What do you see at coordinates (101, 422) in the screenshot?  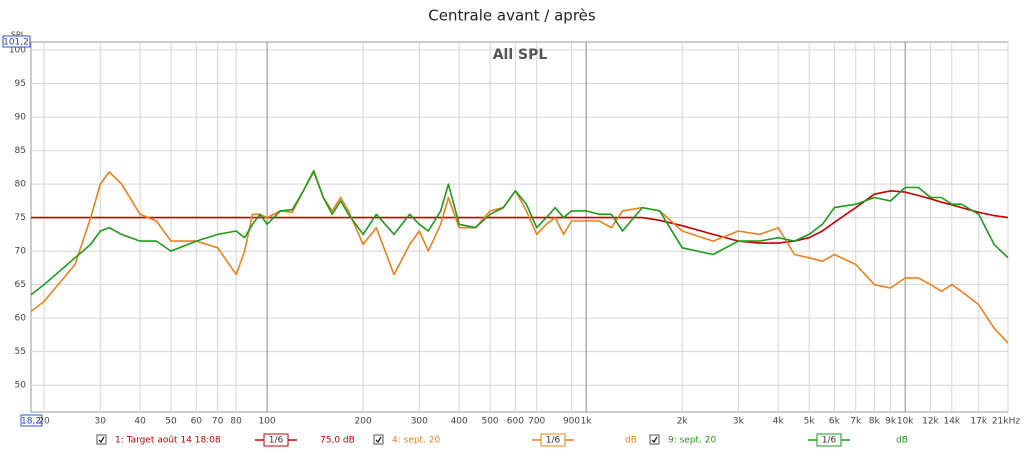 I see `x-tick-label: 30` at bounding box center [101, 422].